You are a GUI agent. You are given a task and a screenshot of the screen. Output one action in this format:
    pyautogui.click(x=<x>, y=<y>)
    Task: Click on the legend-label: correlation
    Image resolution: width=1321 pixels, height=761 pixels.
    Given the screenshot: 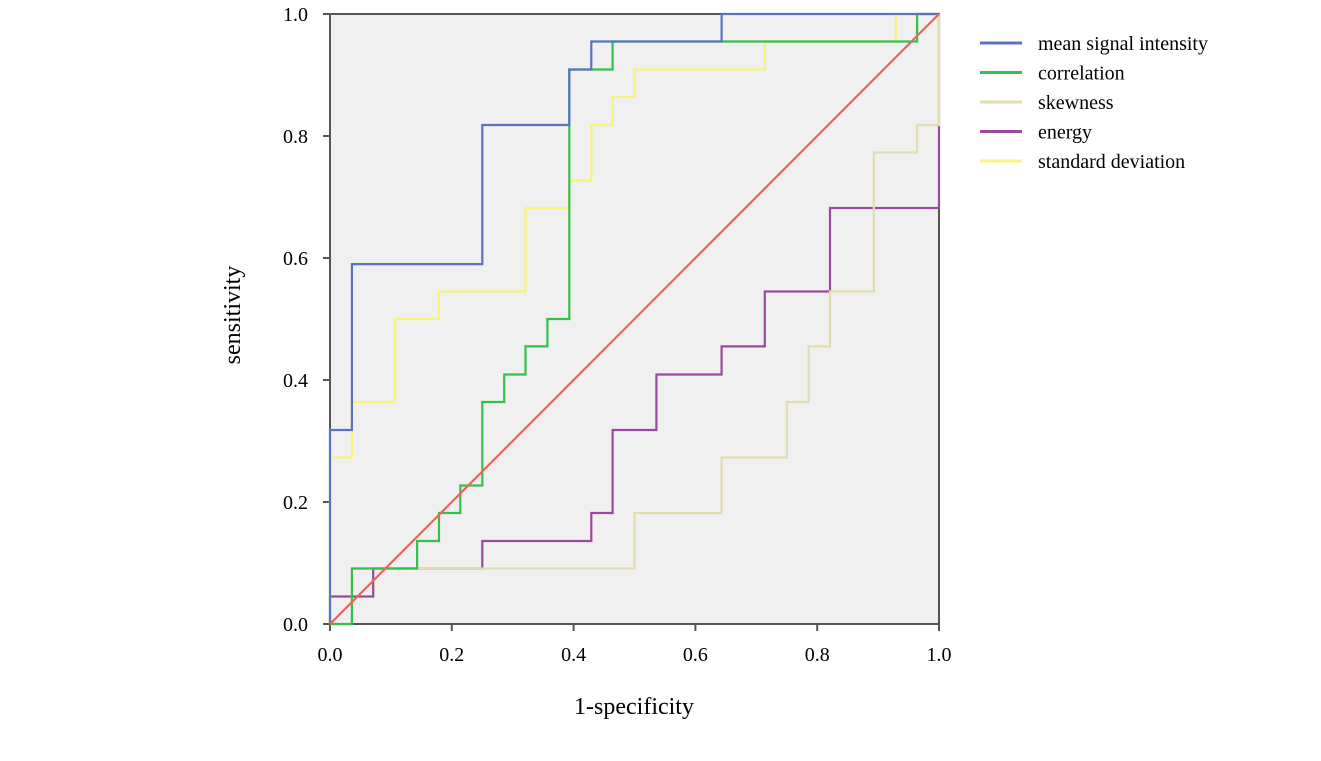 What is the action you would take?
    pyautogui.click(x=1081, y=74)
    